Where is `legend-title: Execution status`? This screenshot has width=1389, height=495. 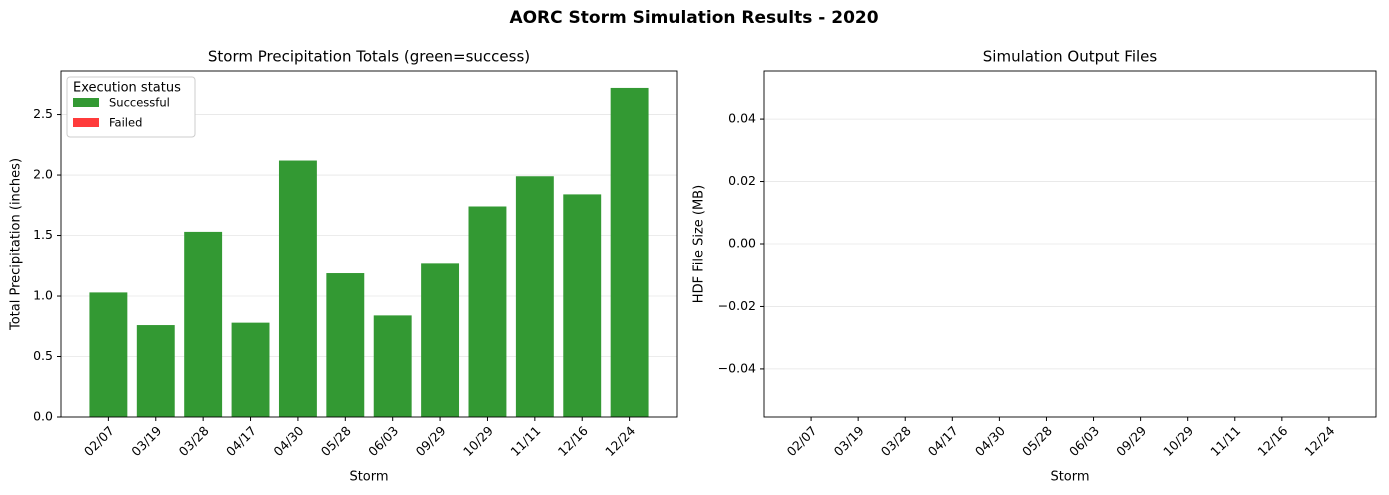
legend-title: Execution status is located at coordinates (127, 88).